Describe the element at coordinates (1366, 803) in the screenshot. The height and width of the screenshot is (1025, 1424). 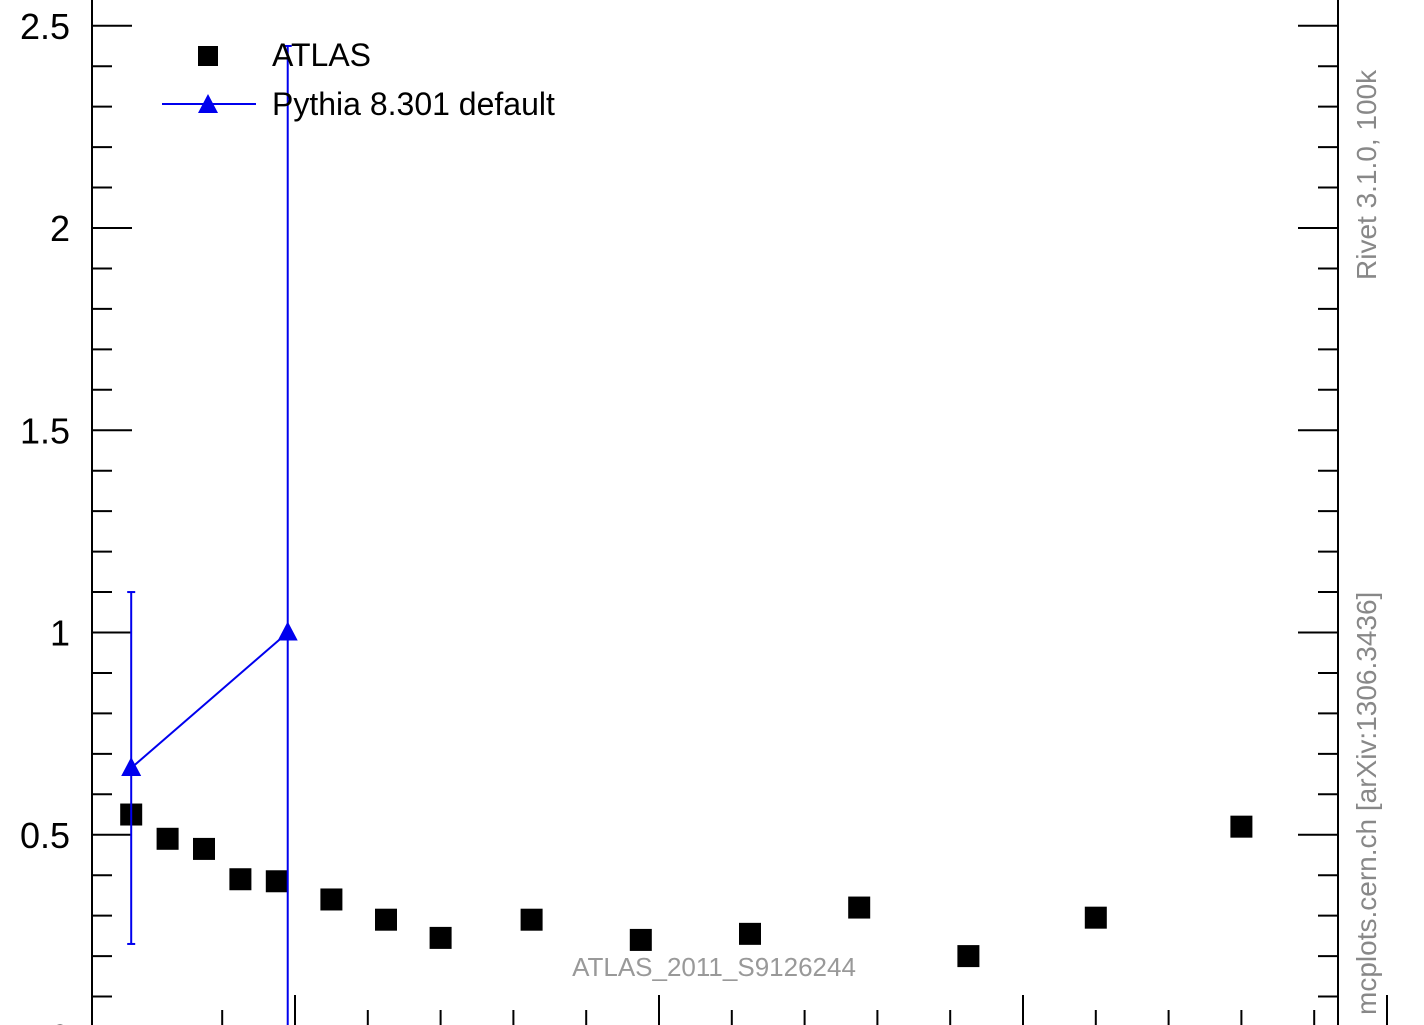
I see `source-label: mcplots.cern.ch [arXiv:1306.3436]` at that location.